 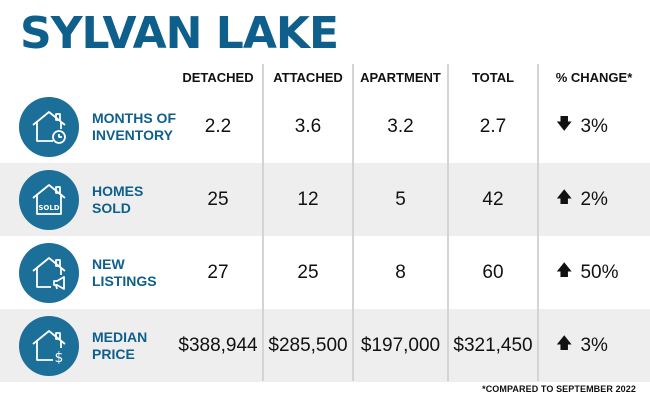 What do you see at coordinates (218, 199) in the screenshot?
I see `cell-detached: 25` at bounding box center [218, 199].